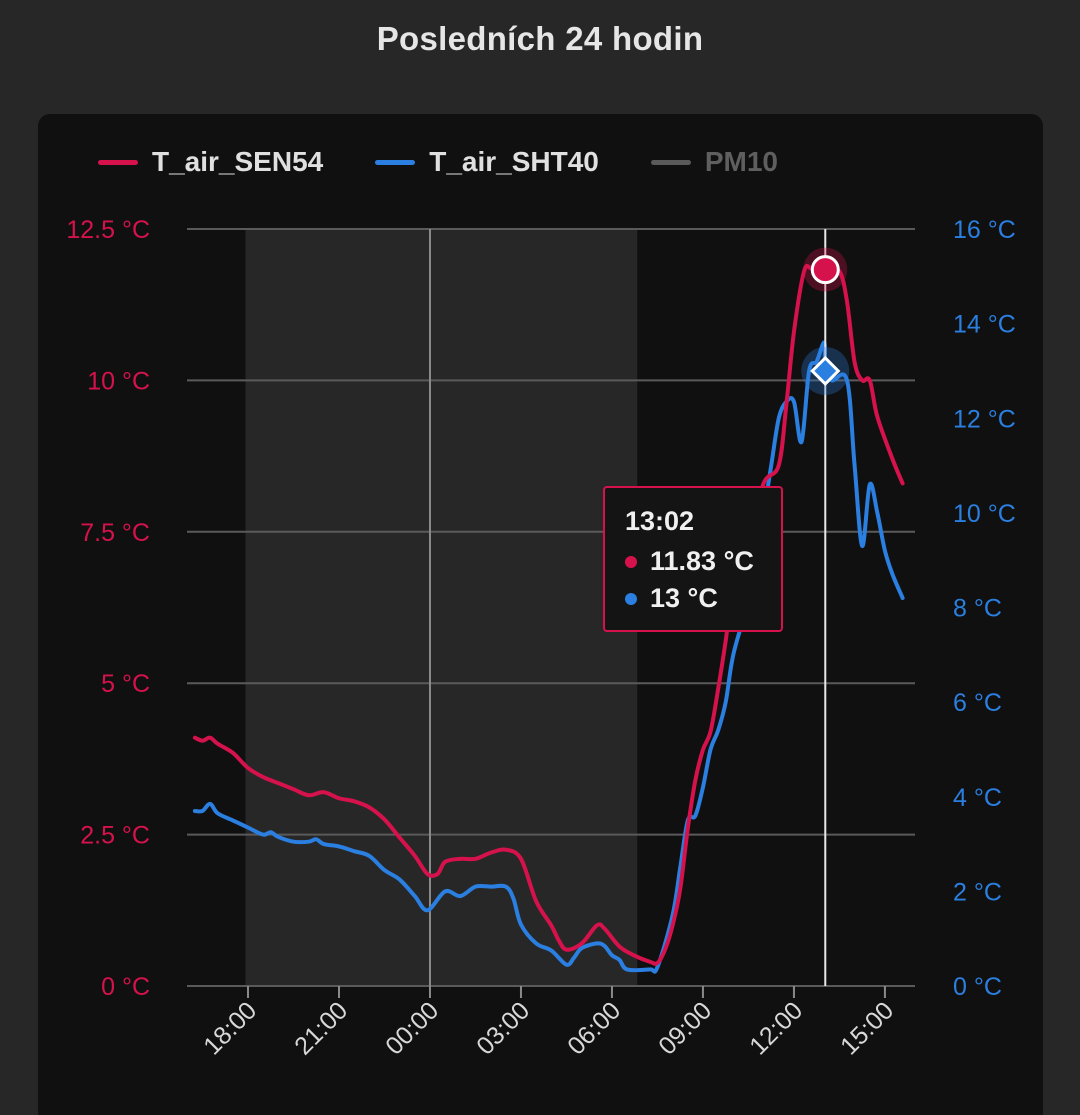  What do you see at coordinates (741, 161) in the screenshot?
I see `legend-label-pm10: PM10` at bounding box center [741, 161].